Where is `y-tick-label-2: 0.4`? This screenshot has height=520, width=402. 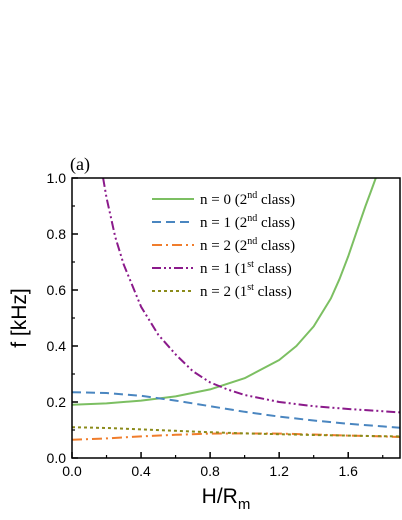 y-tick-label-2: 0.4 is located at coordinates (57, 346).